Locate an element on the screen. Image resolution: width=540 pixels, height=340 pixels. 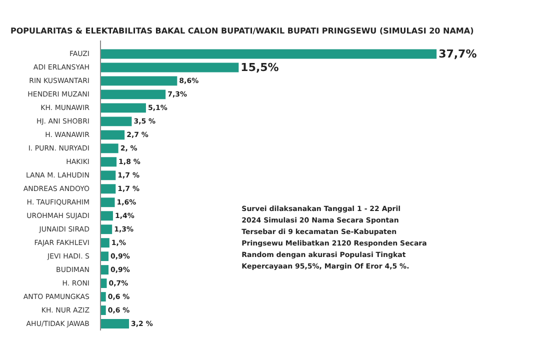
data-label: 15,5% is located at coordinates (259, 67).